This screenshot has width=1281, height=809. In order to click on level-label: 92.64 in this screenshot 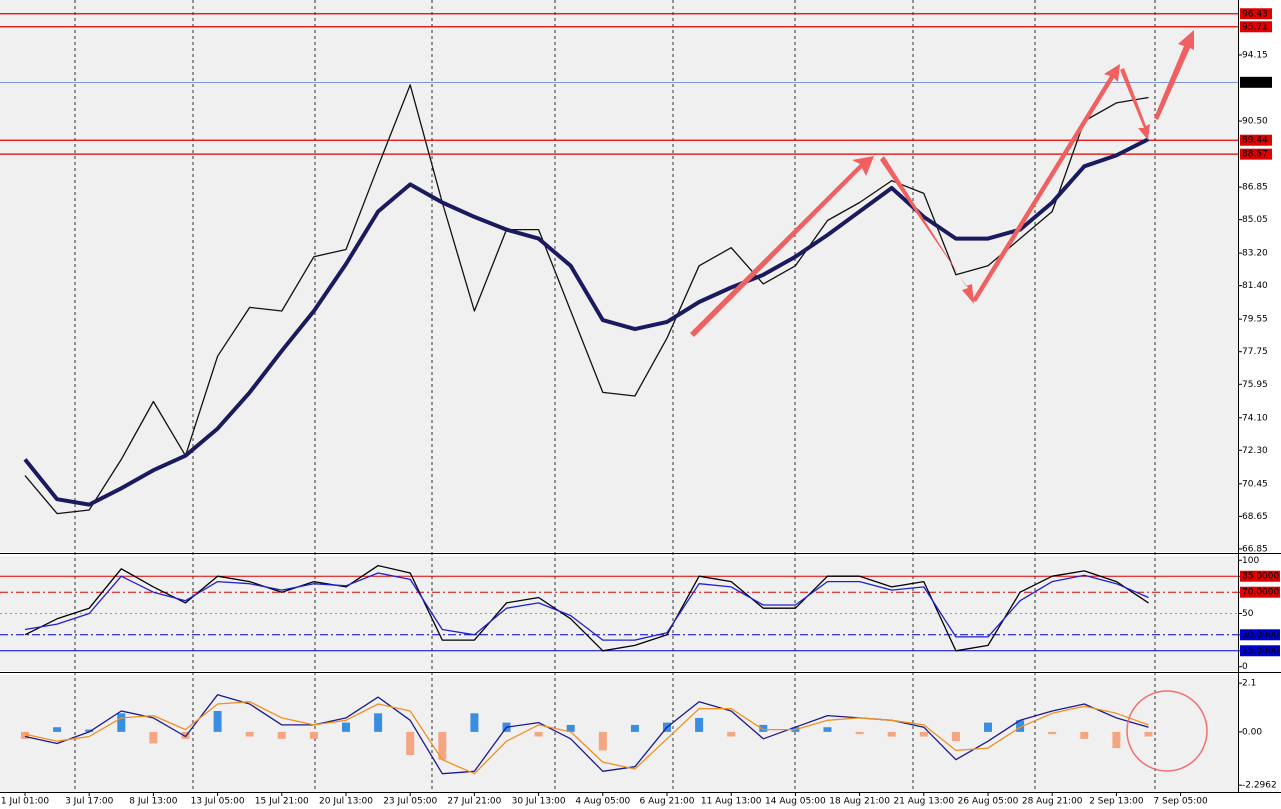, I will do `click(1255, 83)`.